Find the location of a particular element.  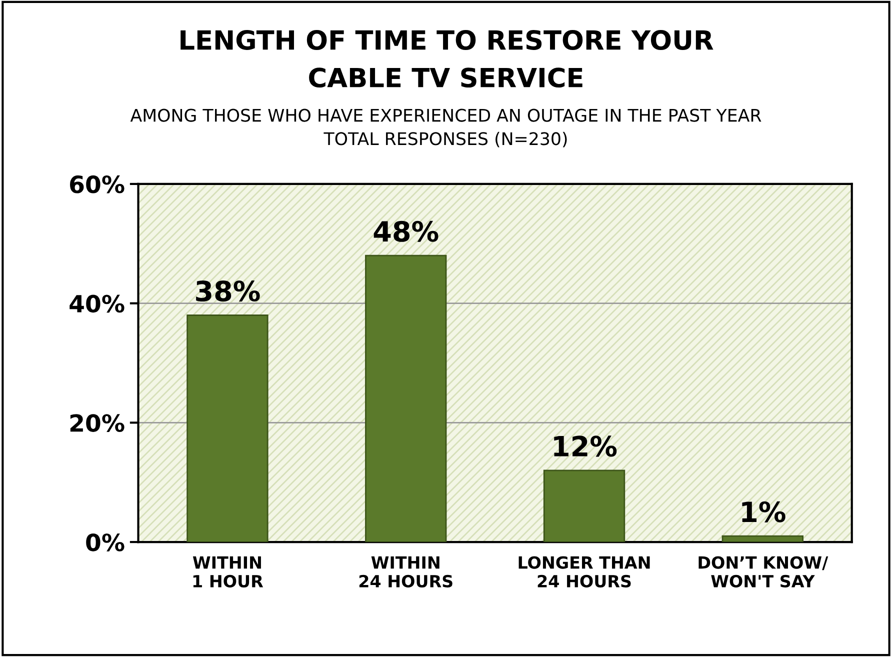

data-label: 48% is located at coordinates (406, 231).